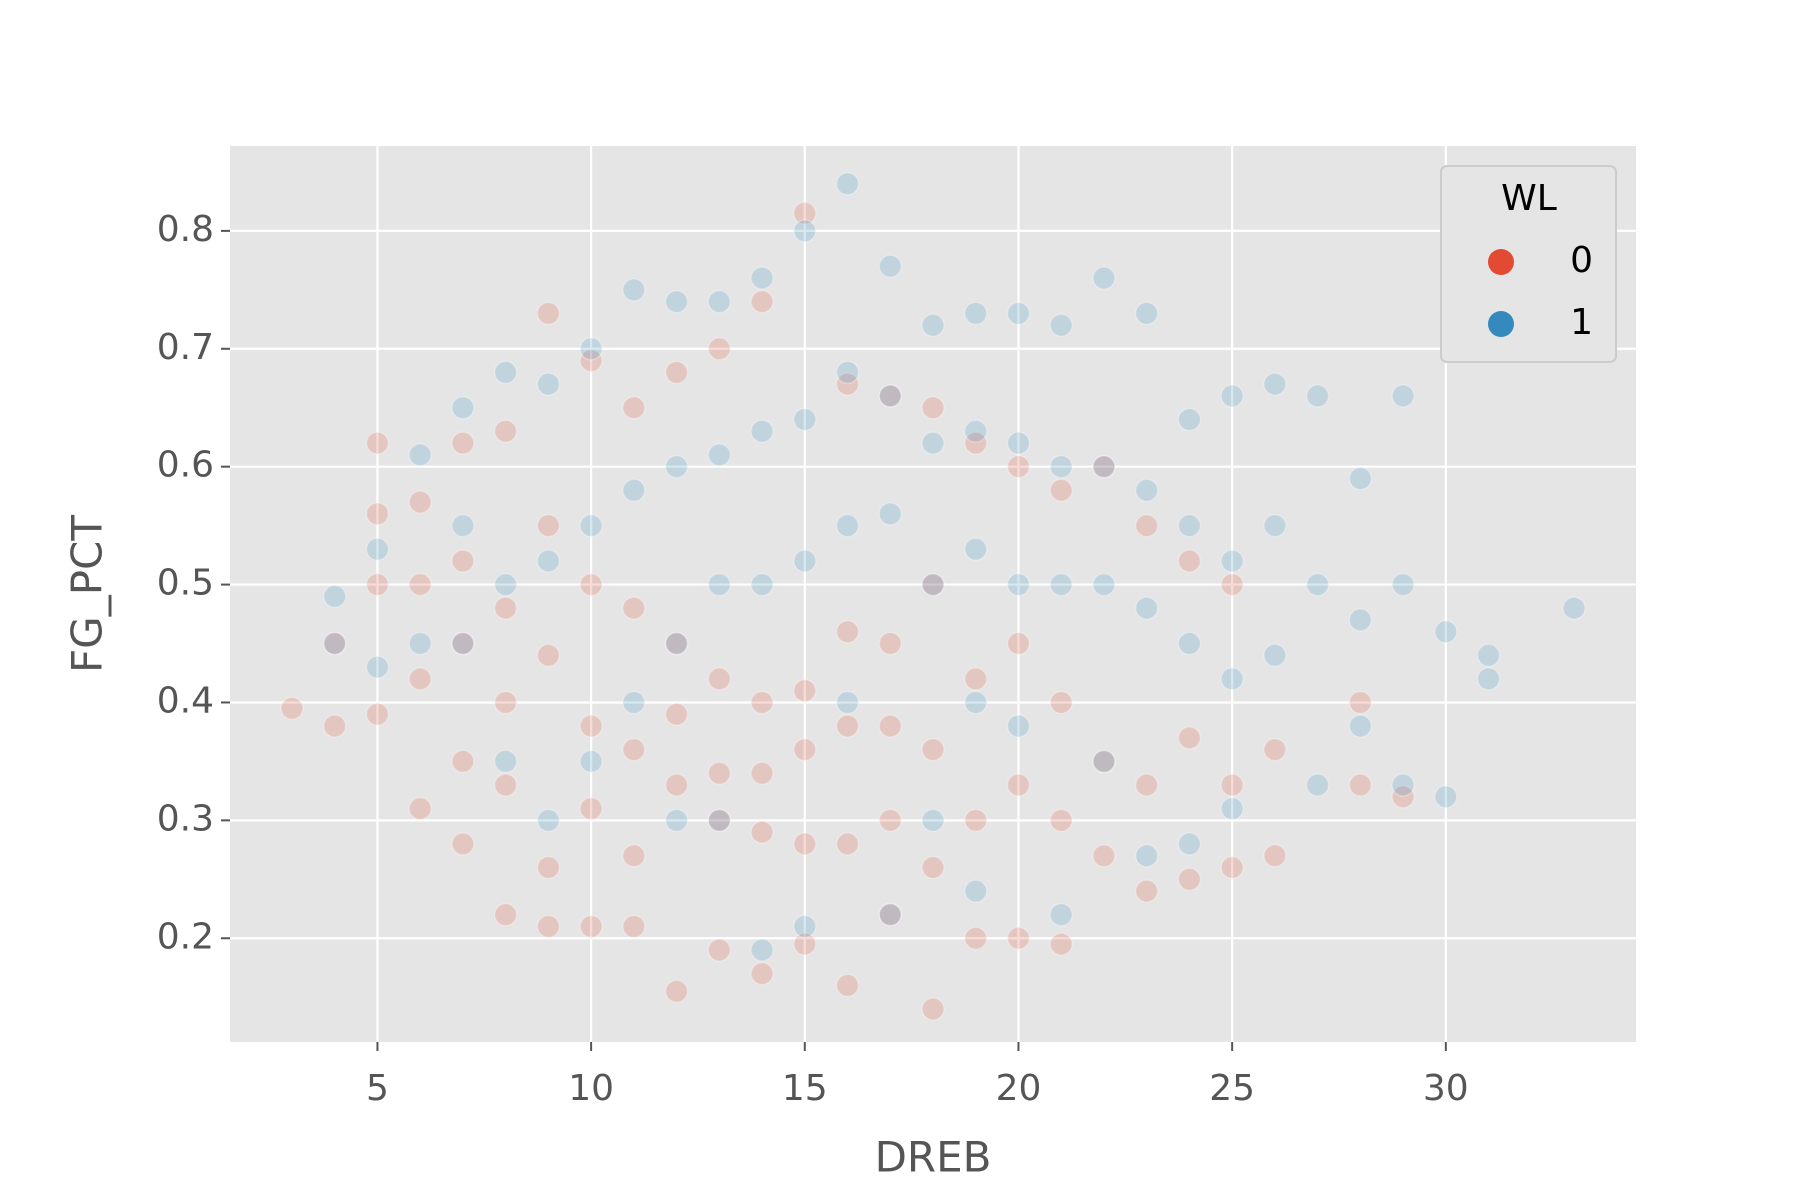  I want to click on x-tick-label: 15, so click(805, 1088).